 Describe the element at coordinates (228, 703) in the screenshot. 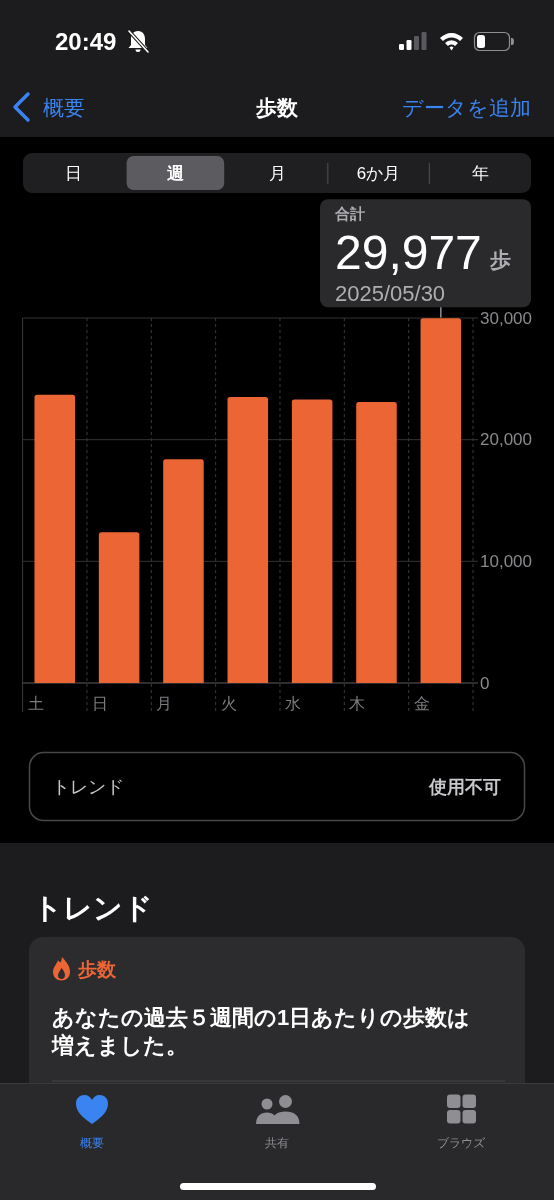

I see `x-tick-label: 火` at that location.